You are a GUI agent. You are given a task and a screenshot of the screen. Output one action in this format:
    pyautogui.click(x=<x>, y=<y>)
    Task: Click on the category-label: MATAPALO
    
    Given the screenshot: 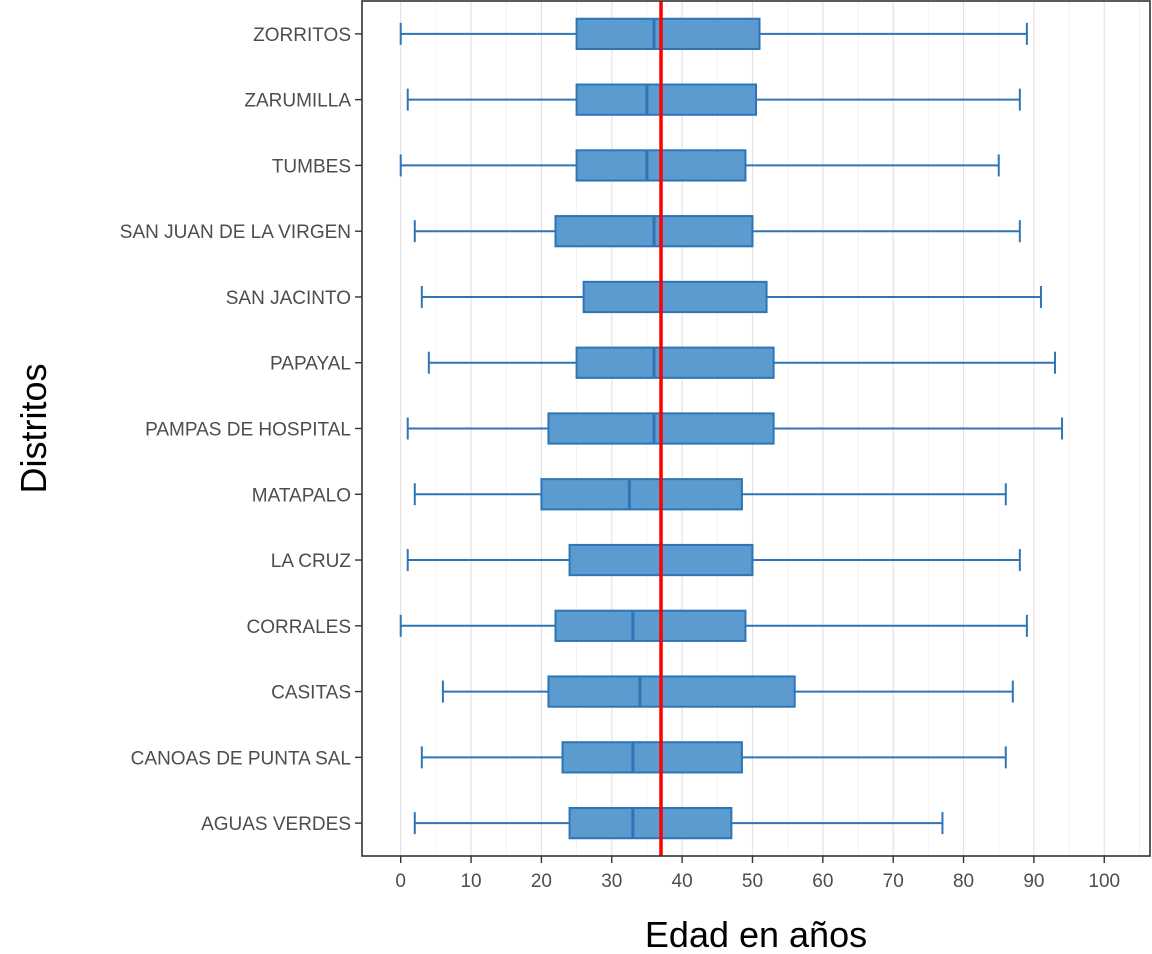 What is the action you would take?
    pyautogui.click(x=301, y=495)
    